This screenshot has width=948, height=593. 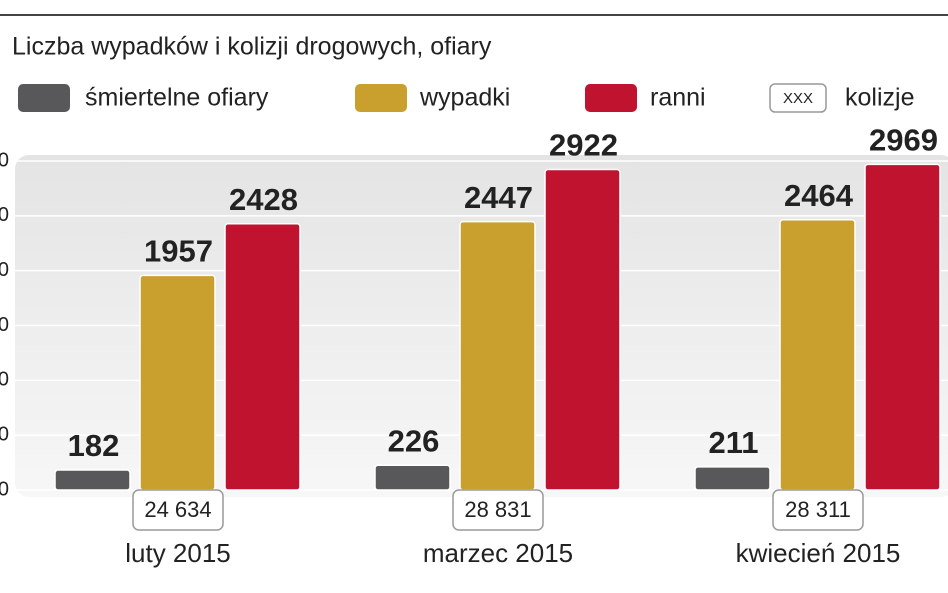 I want to click on y-tick-label: 2500, so click(x=4, y=215).